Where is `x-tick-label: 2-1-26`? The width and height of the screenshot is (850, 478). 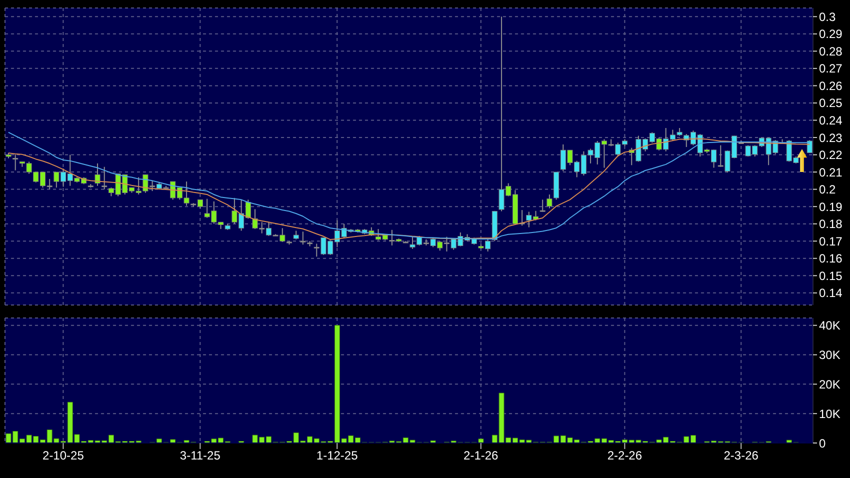
x-tick-label: 2-1-26 is located at coordinates (481, 455).